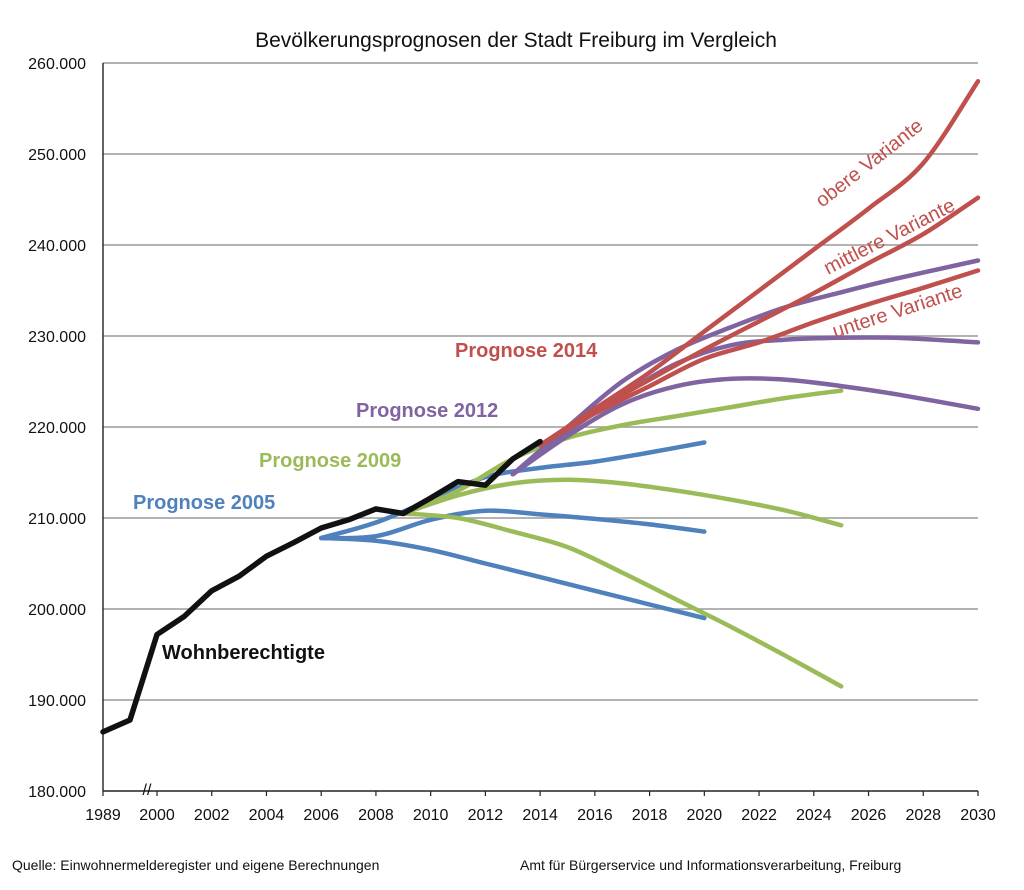  What do you see at coordinates (650, 815) in the screenshot?
I see `x-tick-label: 2018` at bounding box center [650, 815].